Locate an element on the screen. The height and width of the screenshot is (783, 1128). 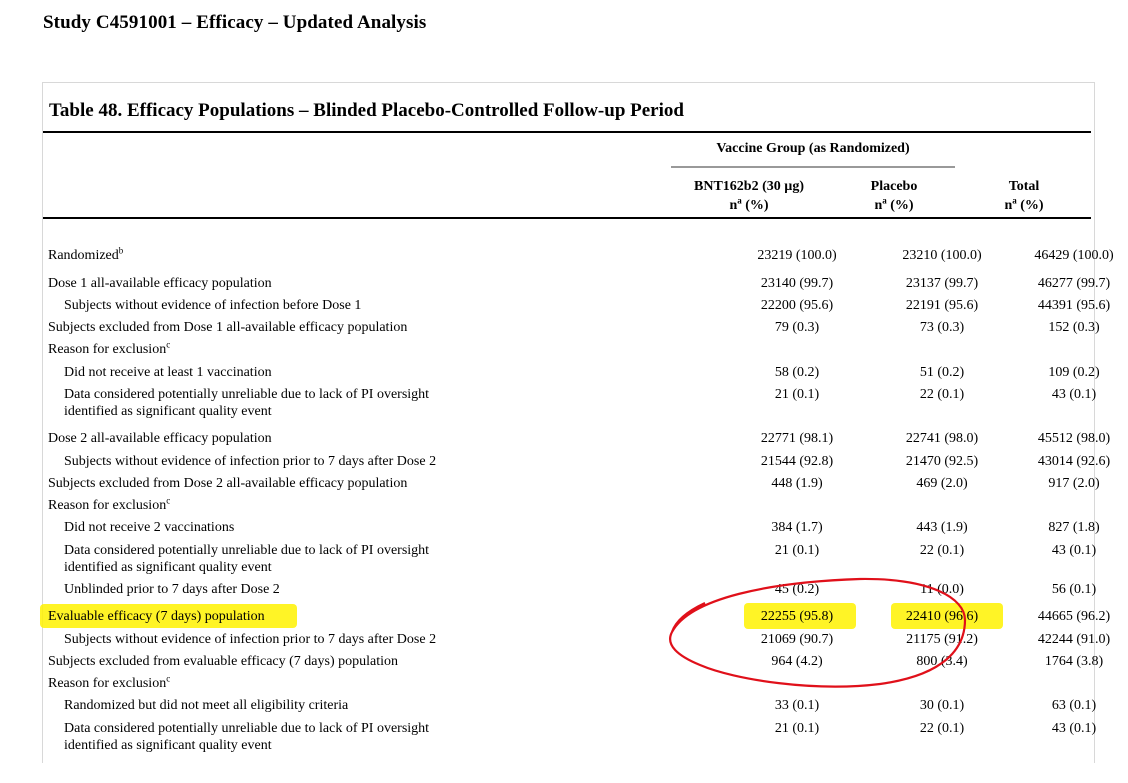
highlight-marker is located at coordinates (168, 616).